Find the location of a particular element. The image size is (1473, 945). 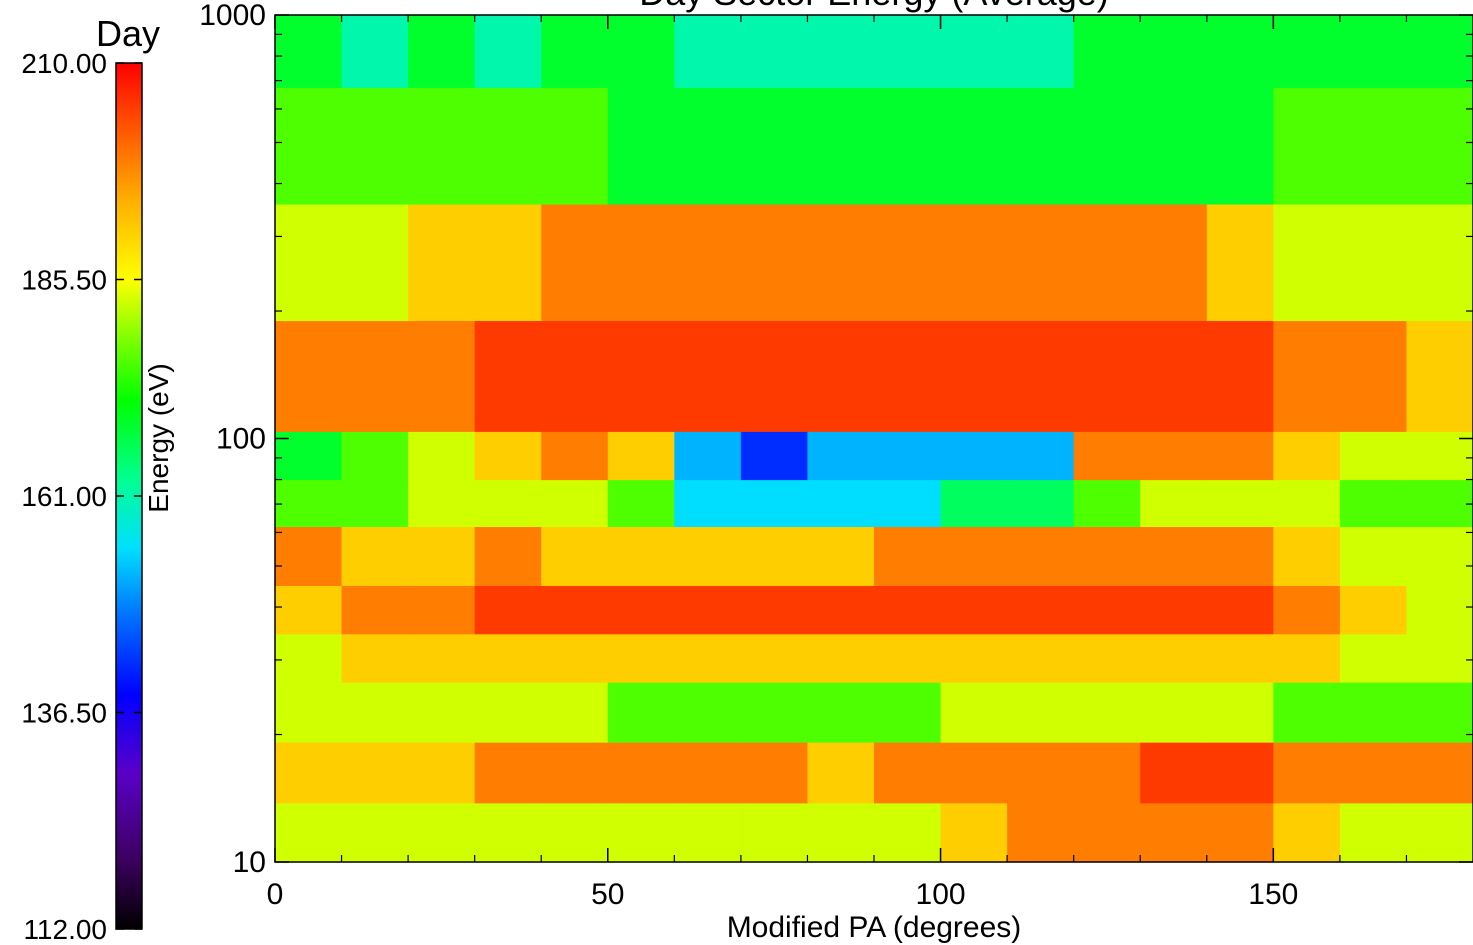

y-tick-label: 100 is located at coordinates (241, 439).